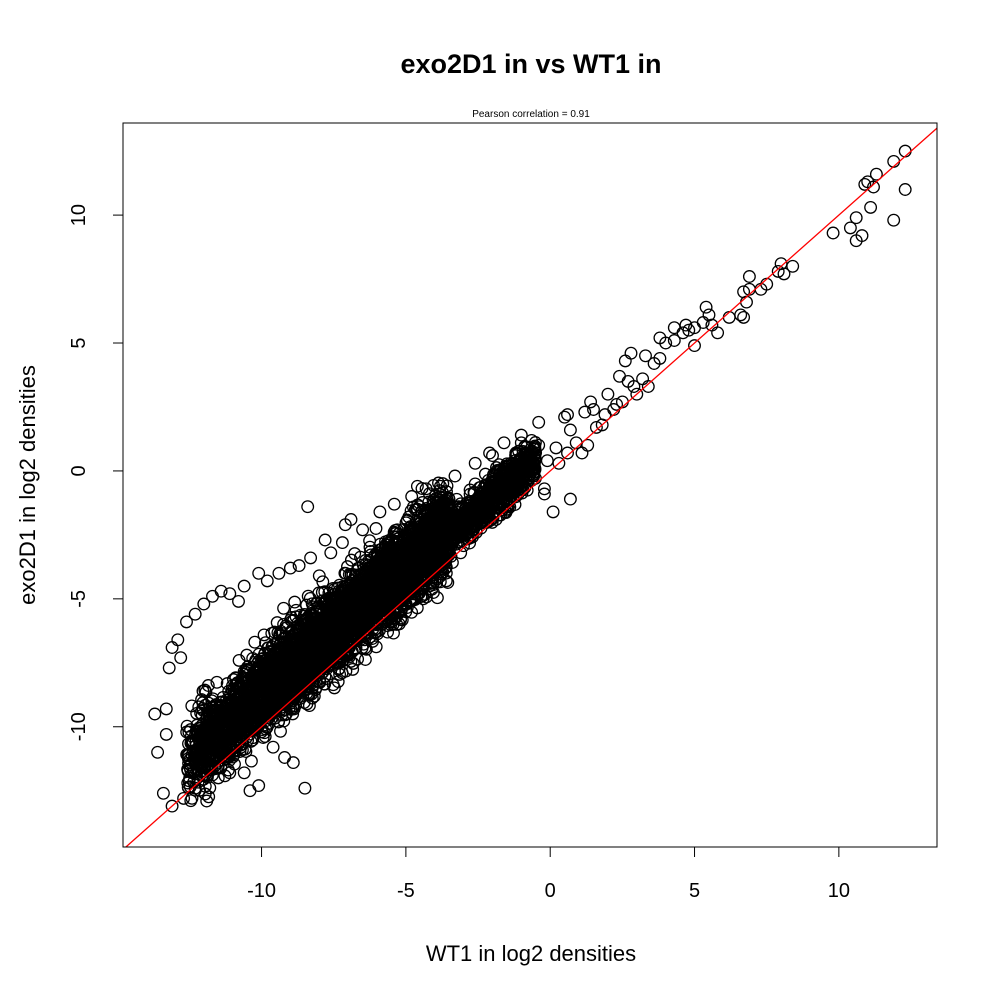  Describe the element at coordinates (27, 485) in the screenshot. I see `y-axis-label: exo2D1 in log2 densities` at that location.